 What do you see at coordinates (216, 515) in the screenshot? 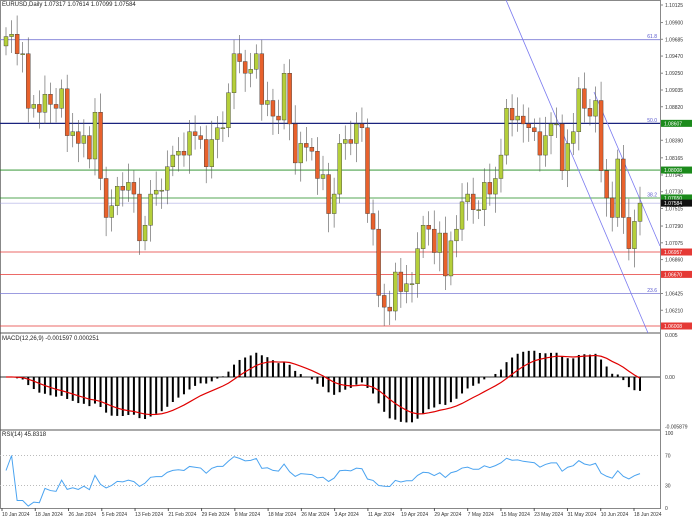
I see `date-label: 29 Feb 2024` at bounding box center [216, 515].